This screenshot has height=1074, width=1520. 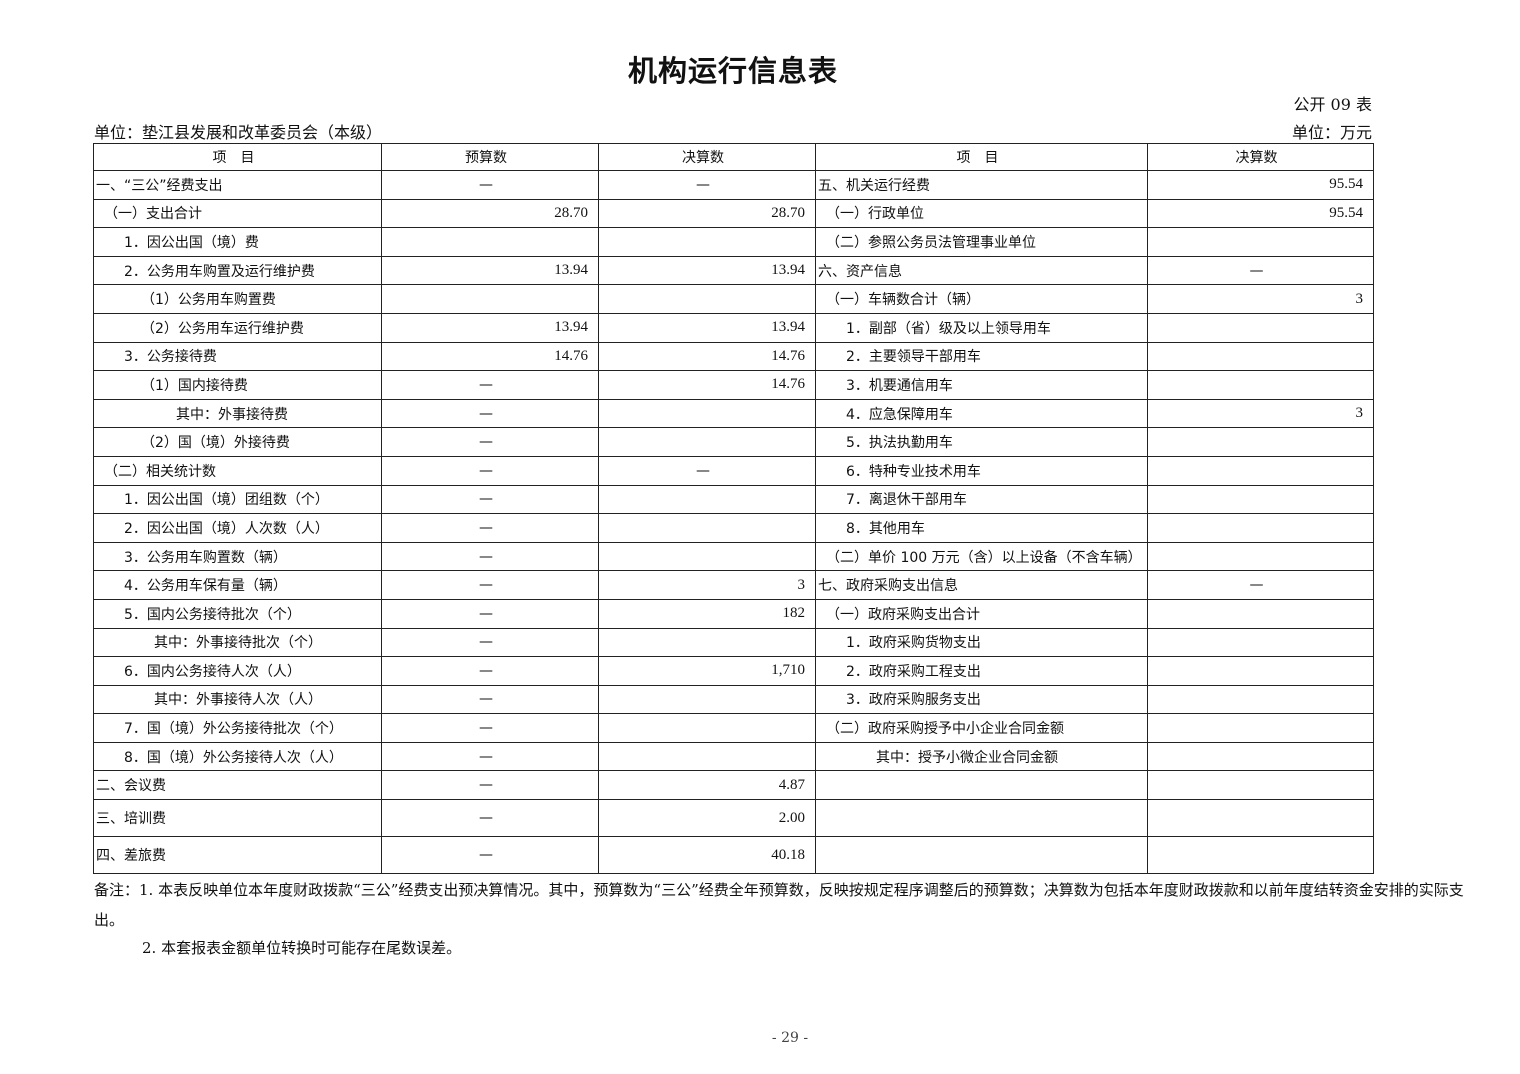 I want to click on row-label: 2．因公出国（境）人次数（人）, so click(x=237, y=528).